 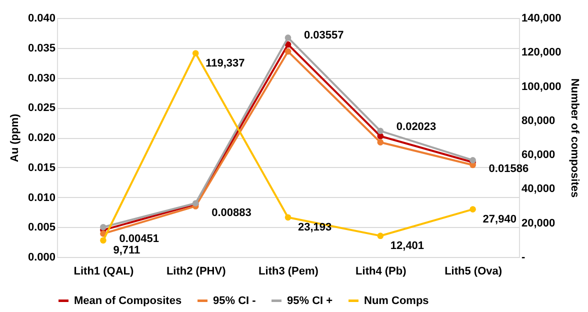 I want to click on data-label: 0.00883, so click(x=232, y=213).